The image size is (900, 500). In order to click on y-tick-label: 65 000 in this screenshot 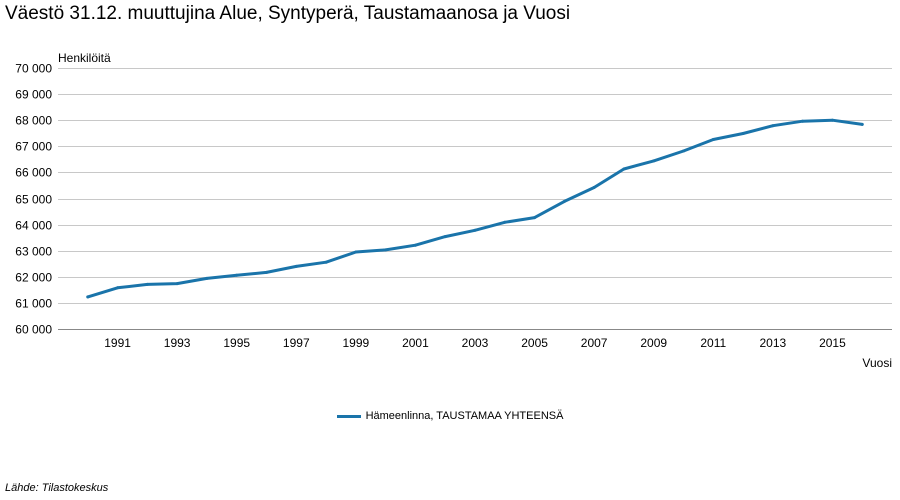, I will do `click(33, 200)`.